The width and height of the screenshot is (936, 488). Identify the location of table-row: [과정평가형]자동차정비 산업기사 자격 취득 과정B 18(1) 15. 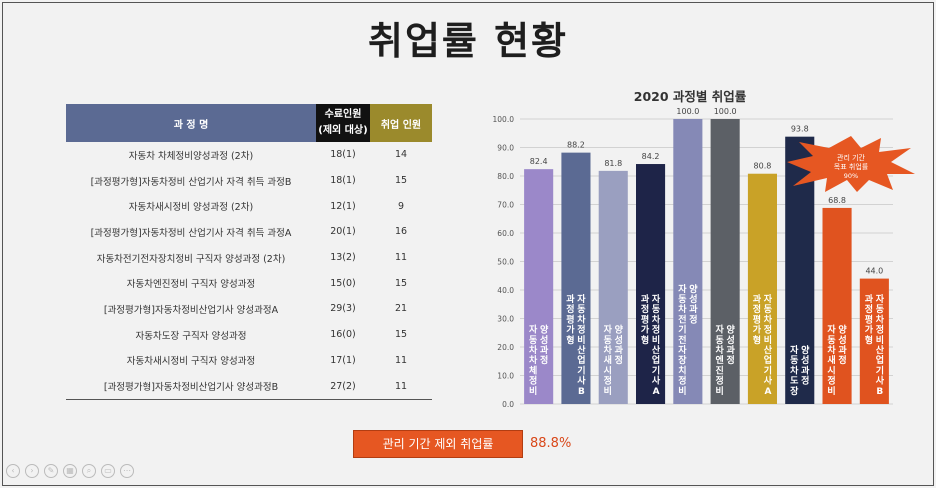
(249, 181).